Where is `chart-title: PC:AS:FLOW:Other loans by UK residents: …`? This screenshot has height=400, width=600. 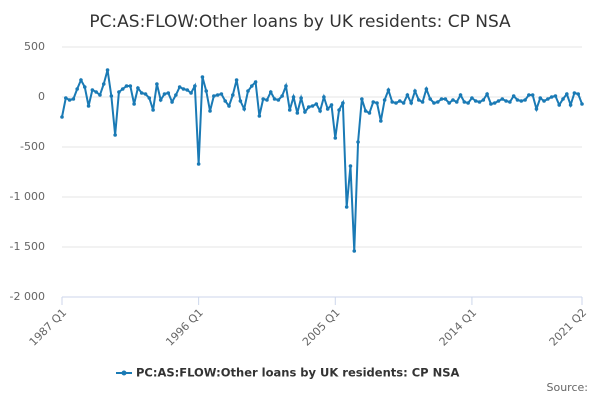 chart-title: PC:AS:FLOW:Other loans by UK residents: … is located at coordinates (300, 22).